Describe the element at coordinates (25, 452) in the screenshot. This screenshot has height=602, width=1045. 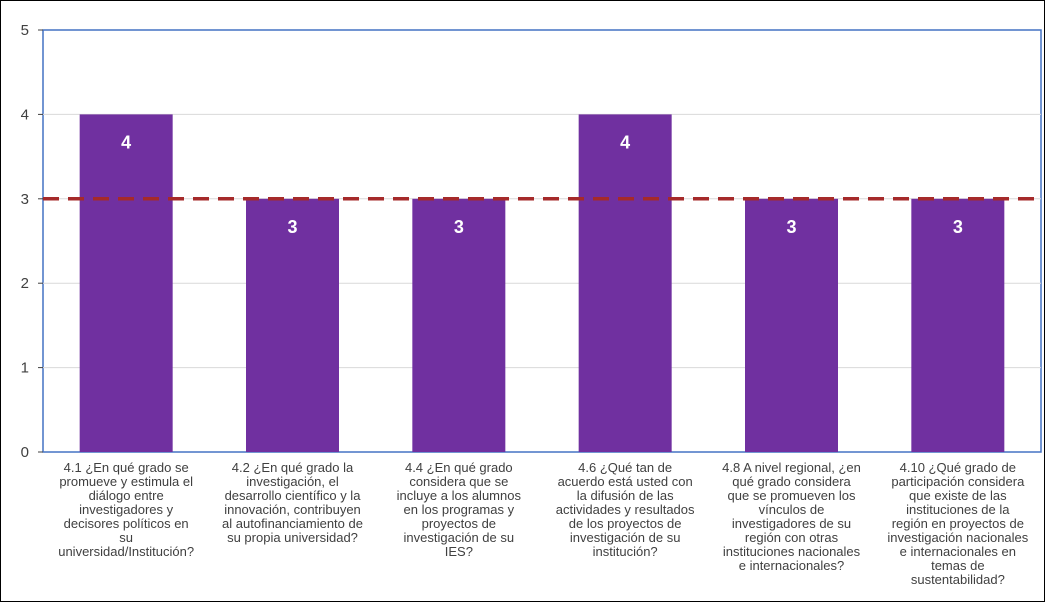
I see `y-tick-label: 0` at that location.